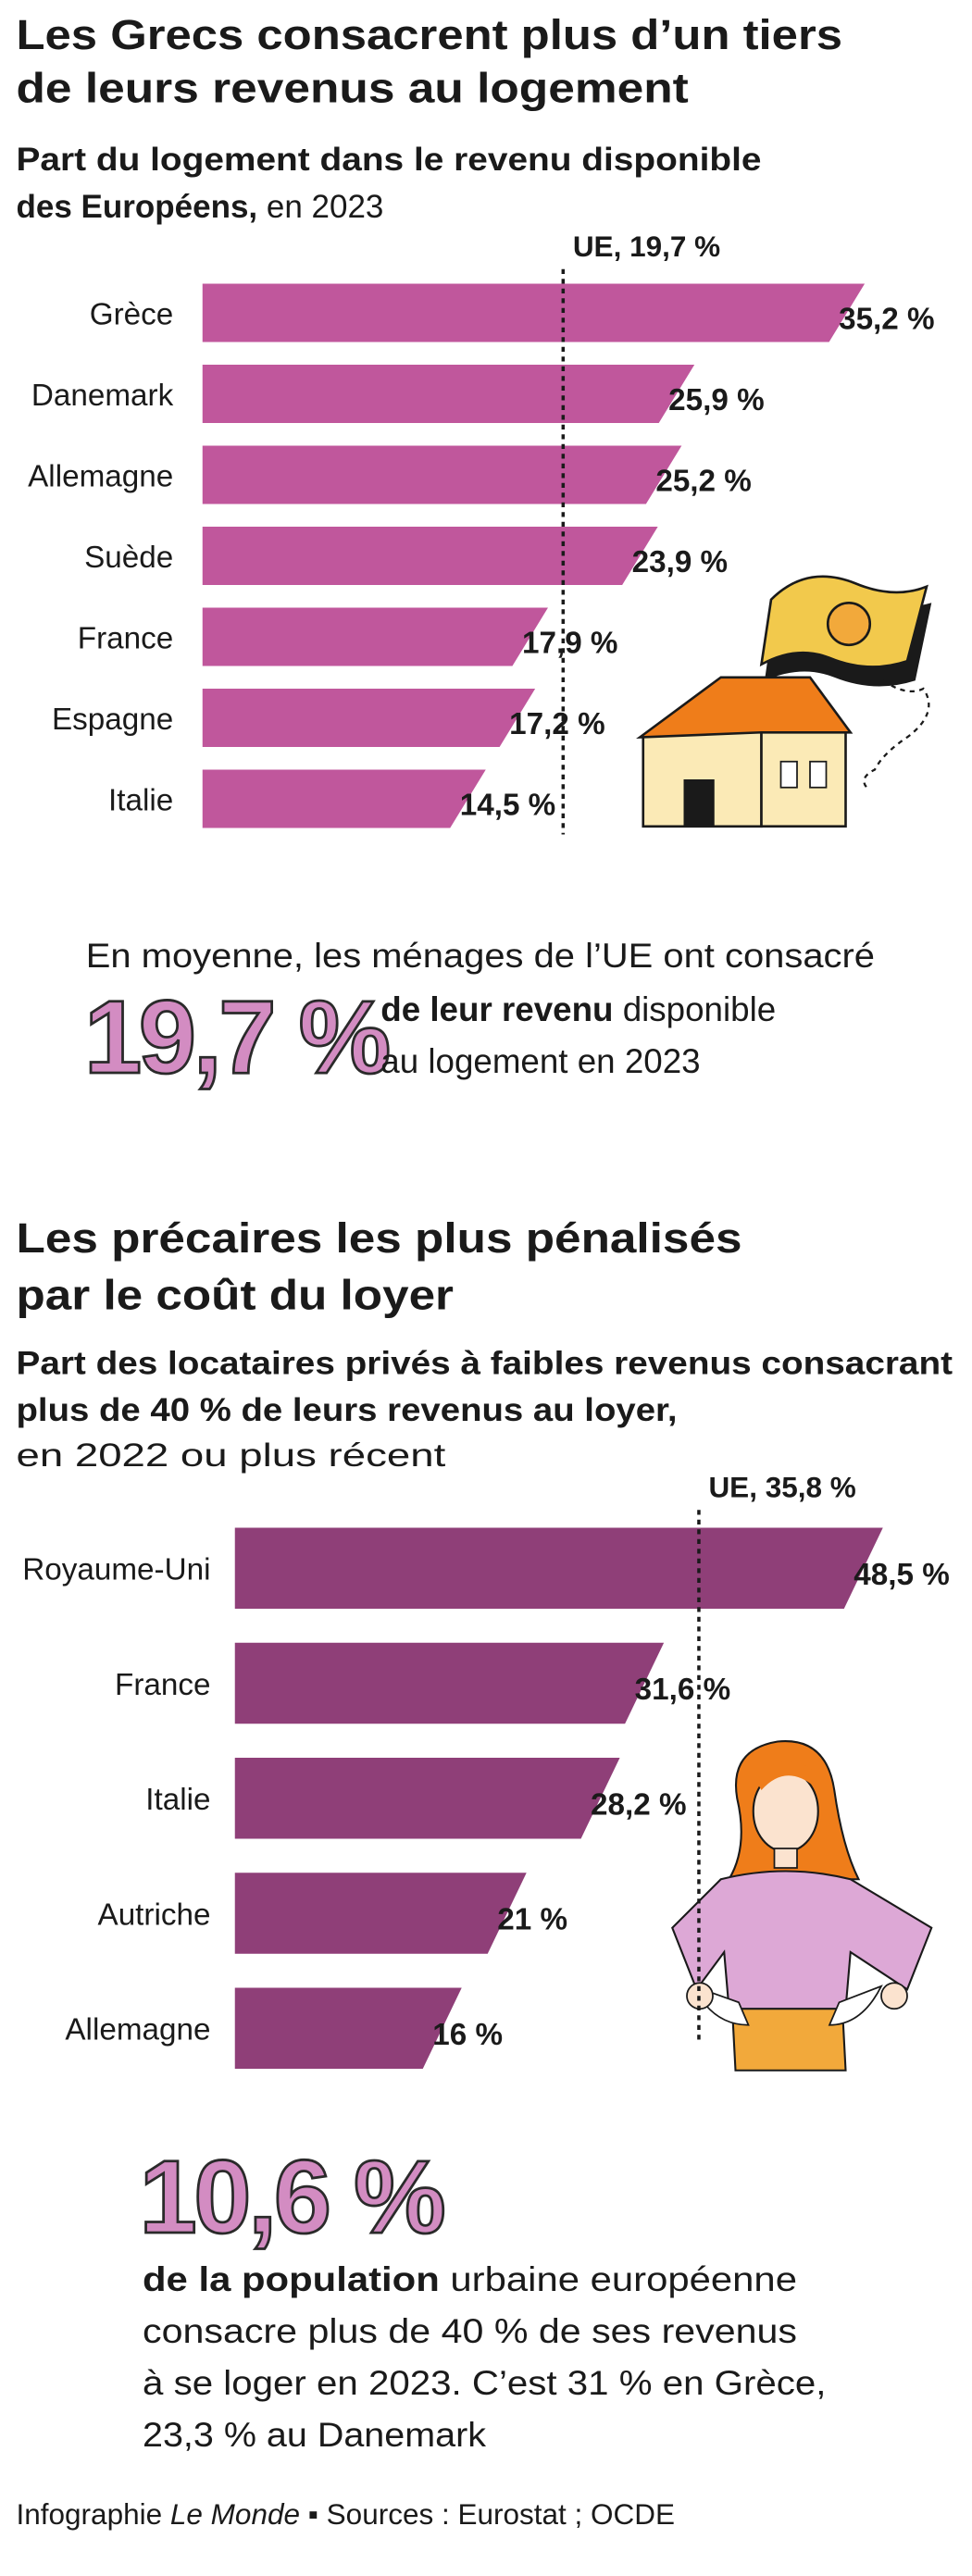  What do you see at coordinates (231, 1455) in the screenshot?
I see `chart-subtitle: en 2022 ou plus récent` at bounding box center [231, 1455].